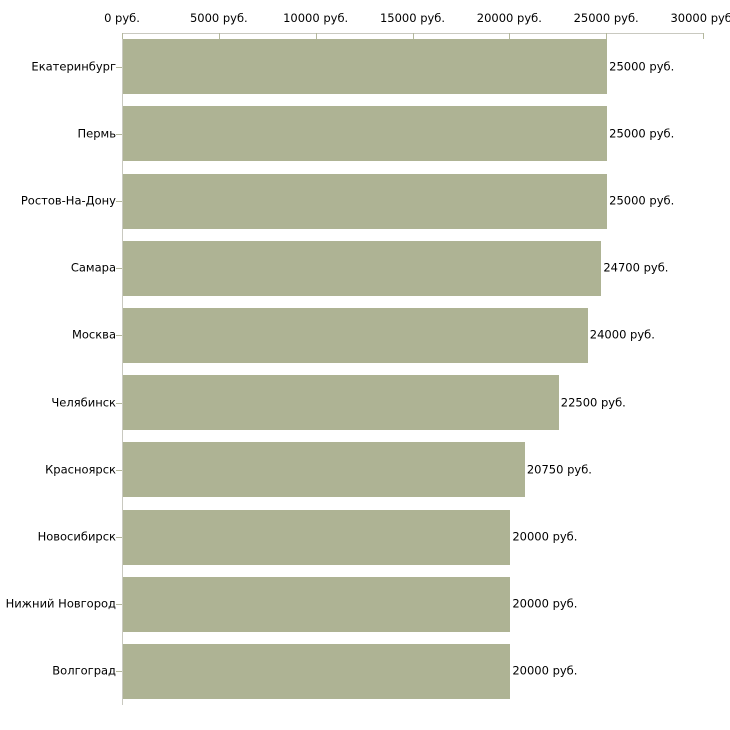 The height and width of the screenshot is (730, 730). What do you see at coordinates (96, 133) in the screenshot?
I see `y-axis-category-label: Пермь` at bounding box center [96, 133].